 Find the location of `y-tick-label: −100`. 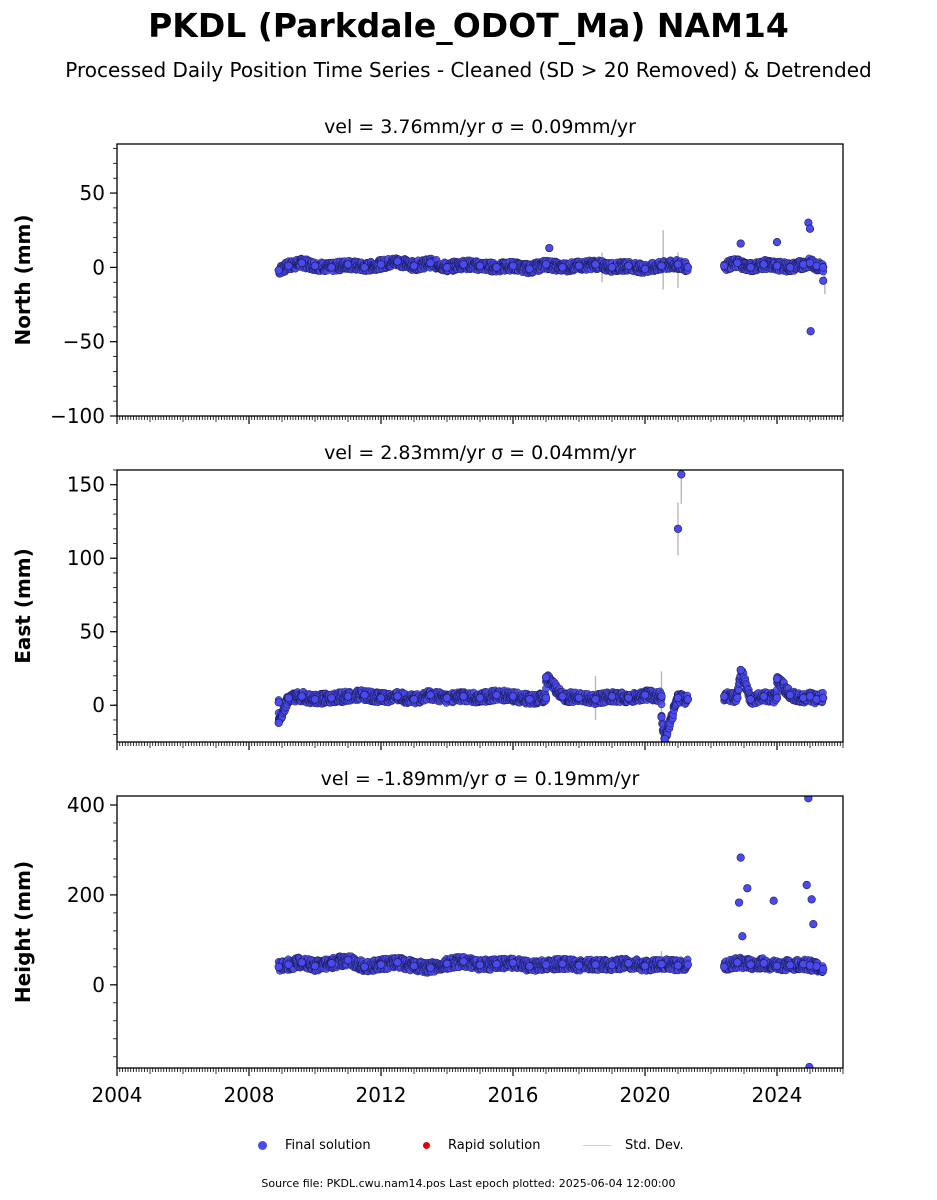

y-tick-label: −100 is located at coordinates (77, 416).